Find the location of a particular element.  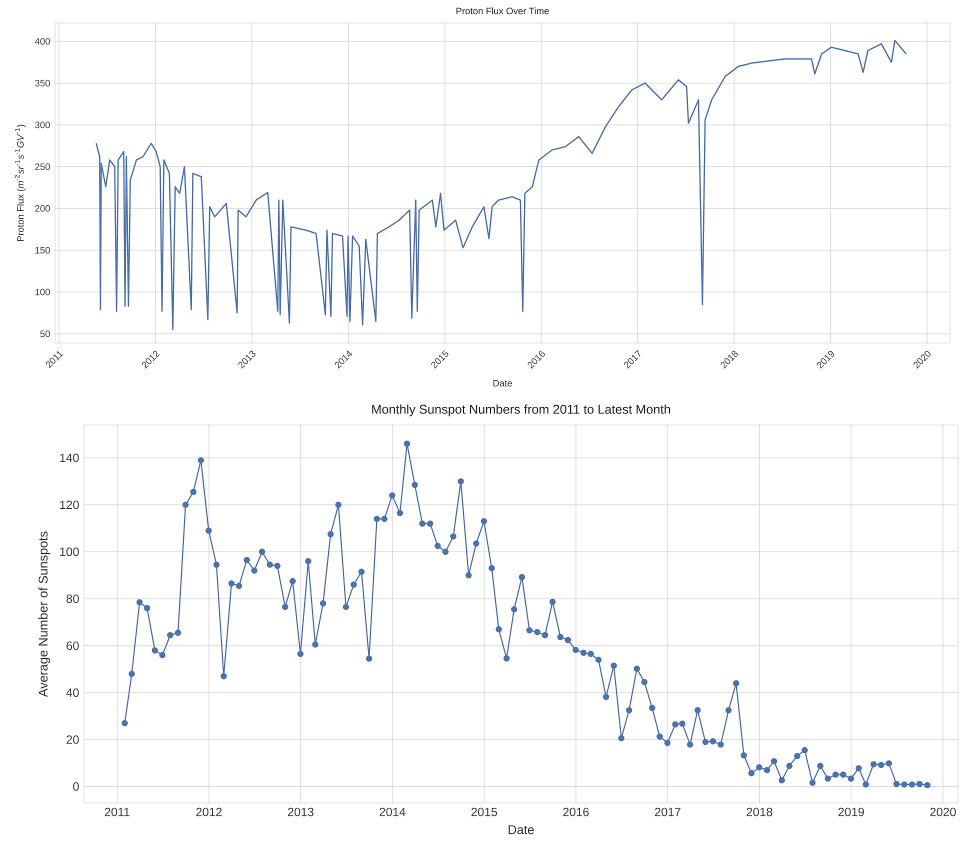

y-tick-label: 60 is located at coordinates (72, 645).